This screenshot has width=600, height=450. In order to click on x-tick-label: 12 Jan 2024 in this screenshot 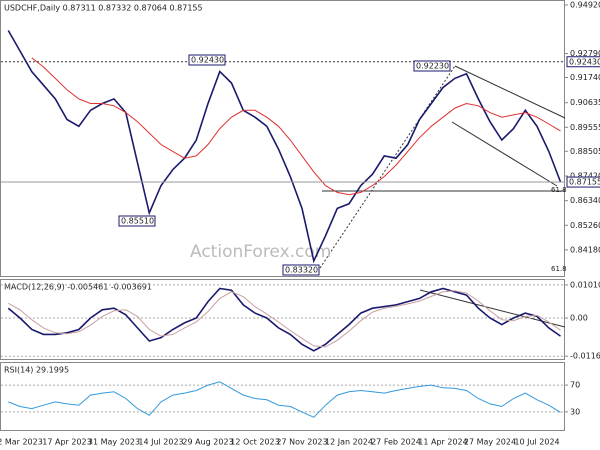, I will do `click(349, 442)`.